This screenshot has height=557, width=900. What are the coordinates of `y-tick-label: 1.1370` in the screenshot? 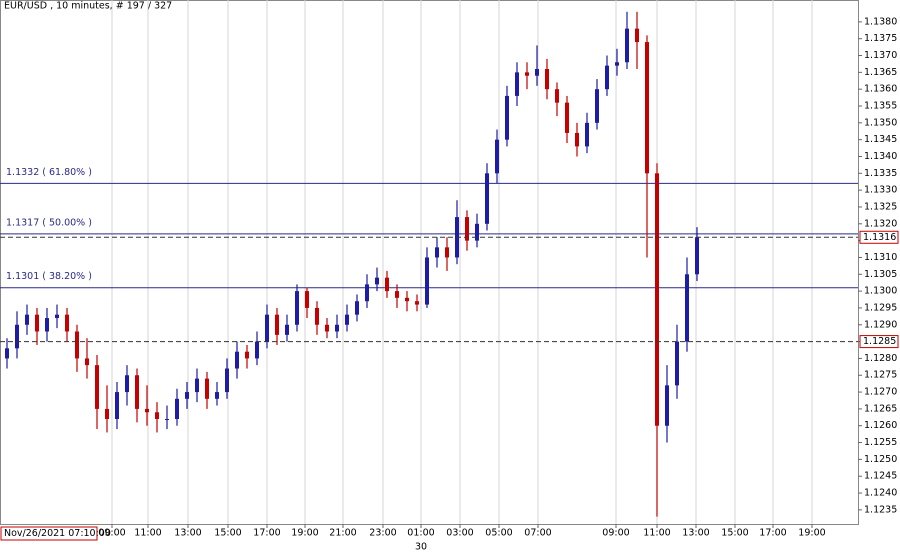 It's located at (880, 55).